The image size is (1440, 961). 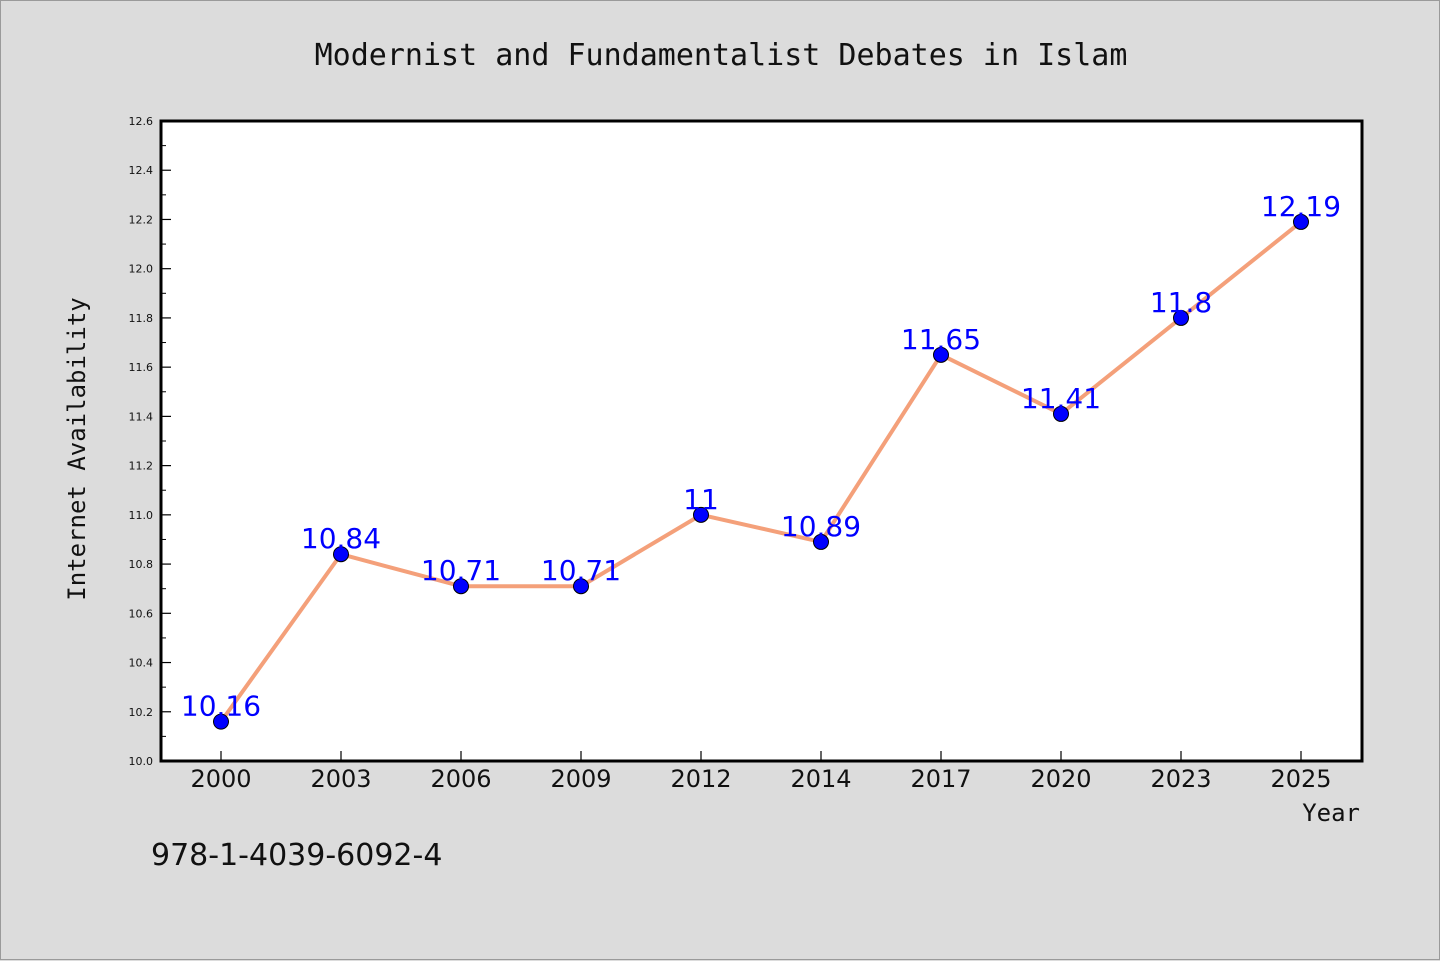 I want to click on y-tick-label: 11.8, so click(x=141, y=318).